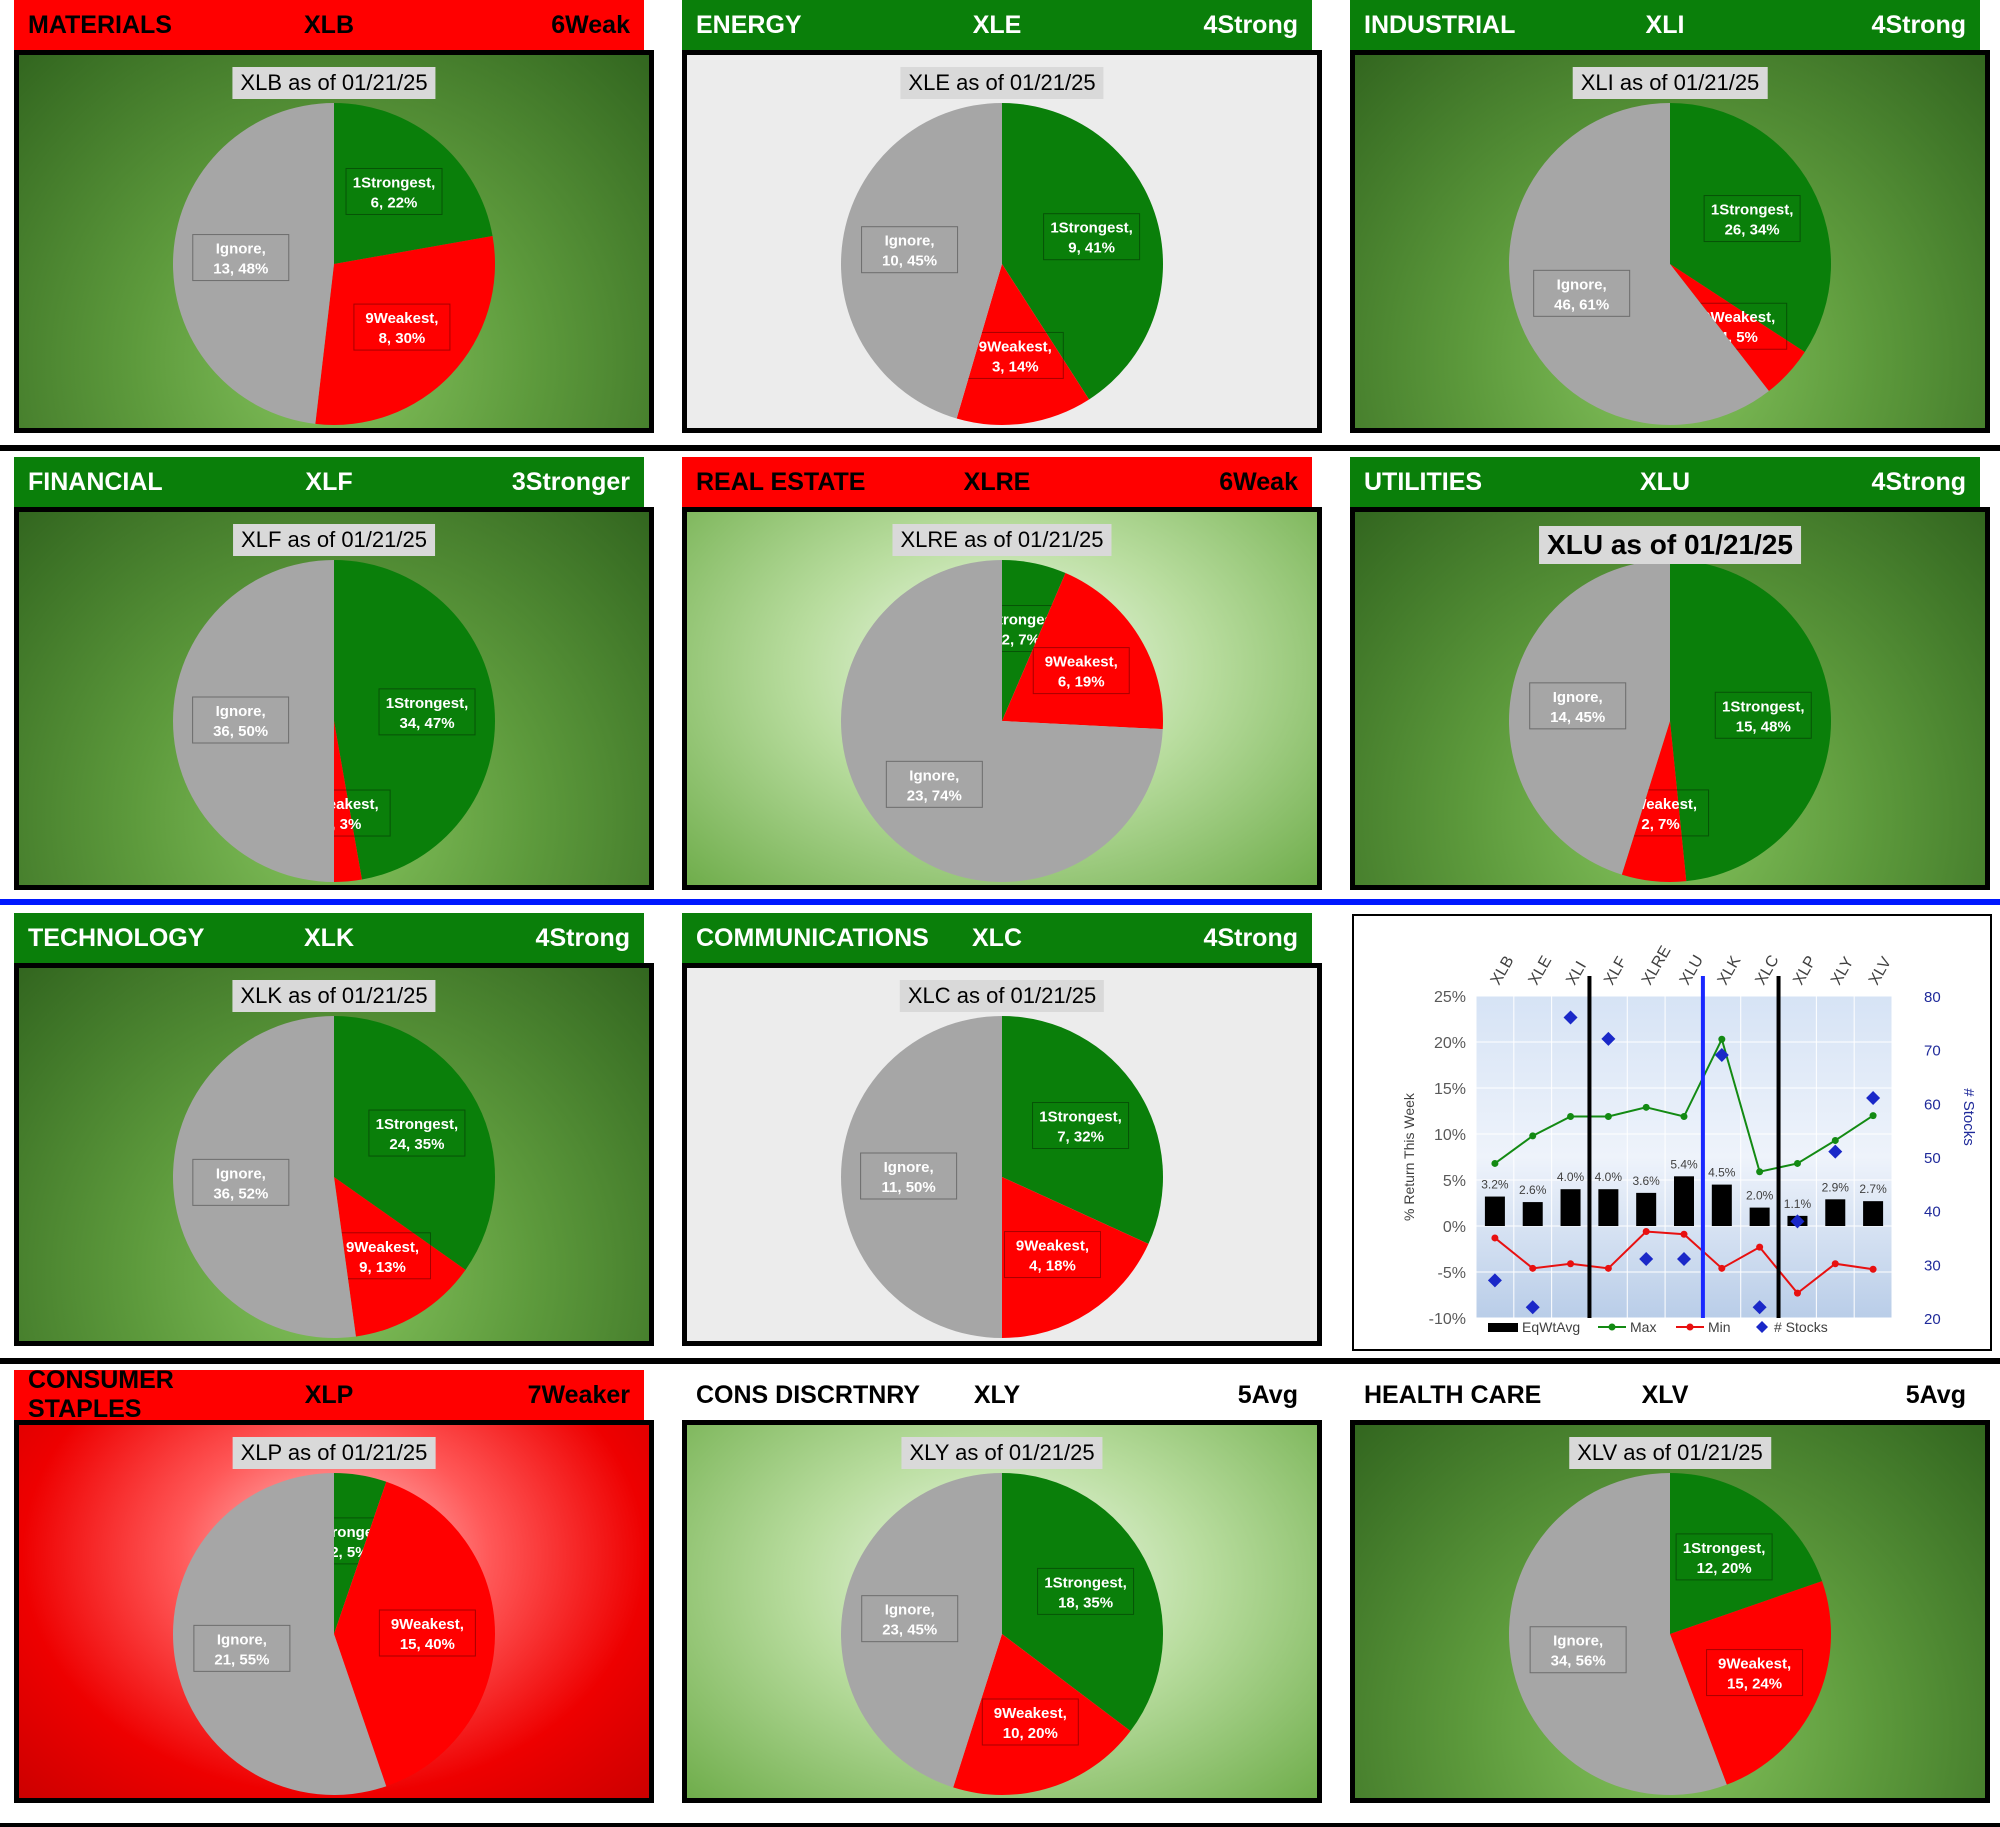  I want to click on y-tick-label: 20%, so click(1450, 1043).